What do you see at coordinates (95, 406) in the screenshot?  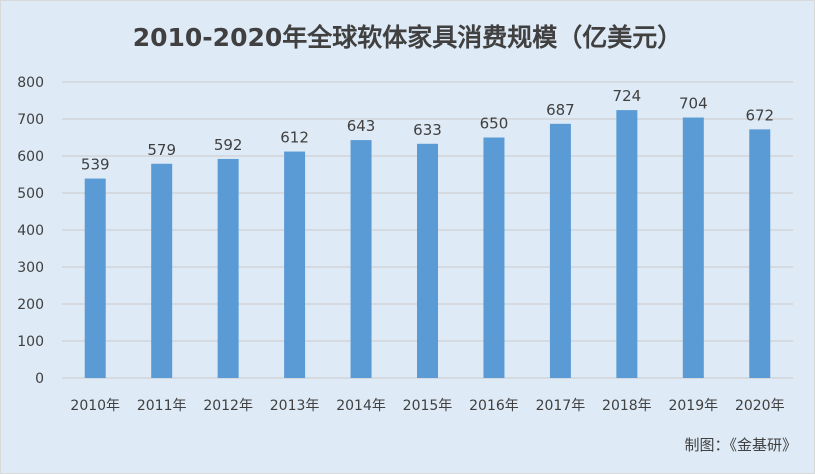 I see `x-tick-label: 2010年` at bounding box center [95, 406].